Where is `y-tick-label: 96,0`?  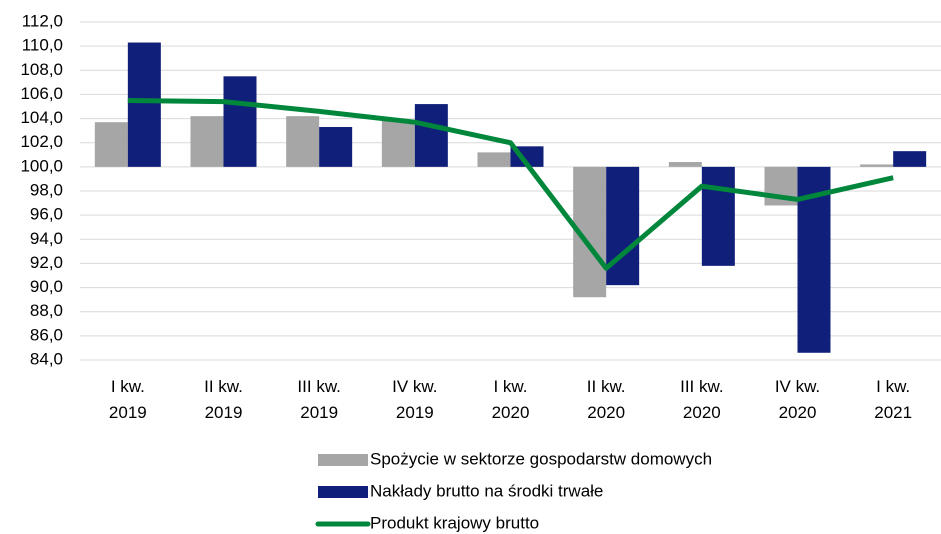
y-tick-label: 96,0 is located at coordinates (46, 214).